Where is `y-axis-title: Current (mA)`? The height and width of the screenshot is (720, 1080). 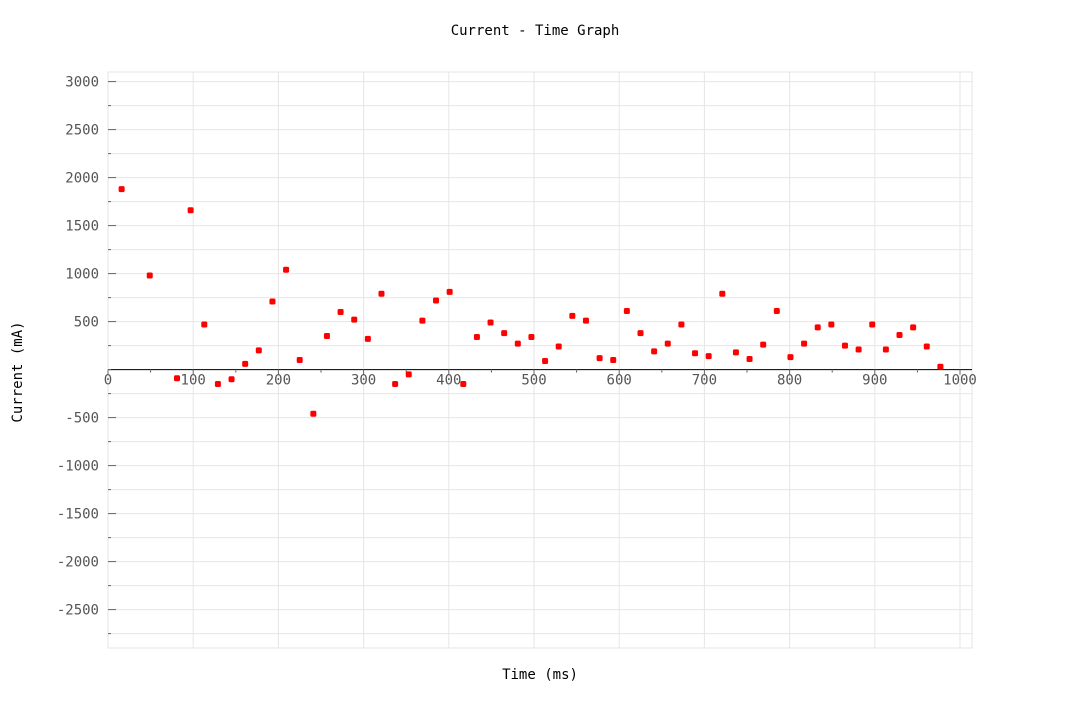
y-axis-title: Current (mA) is located at coordinates (18, 371).